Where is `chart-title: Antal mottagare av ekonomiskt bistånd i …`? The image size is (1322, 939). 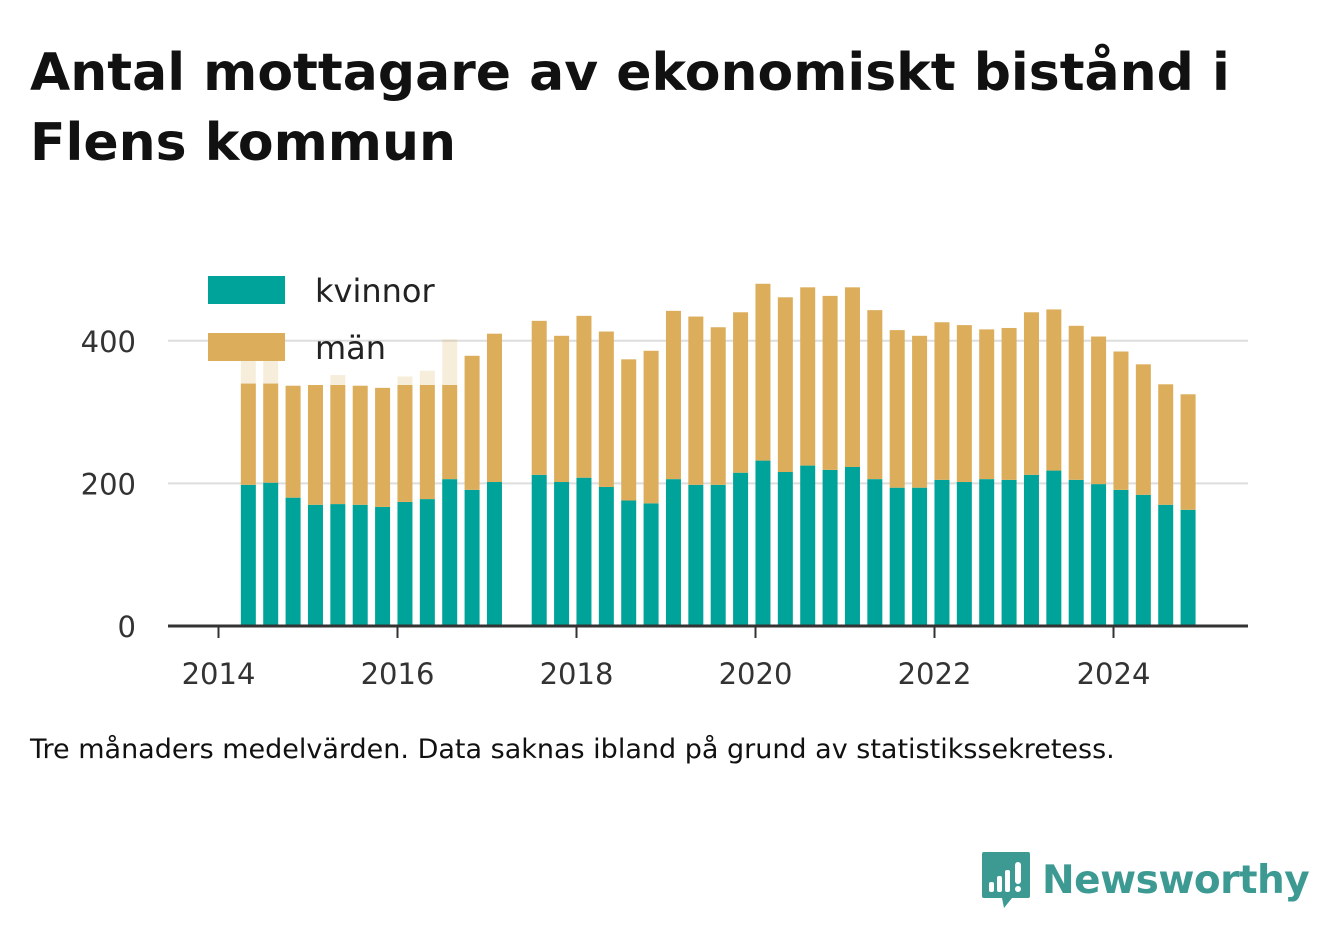 chart-title: Antal mottagare av ekonomiskt bistånd i … is located at coordinates (630, 108).